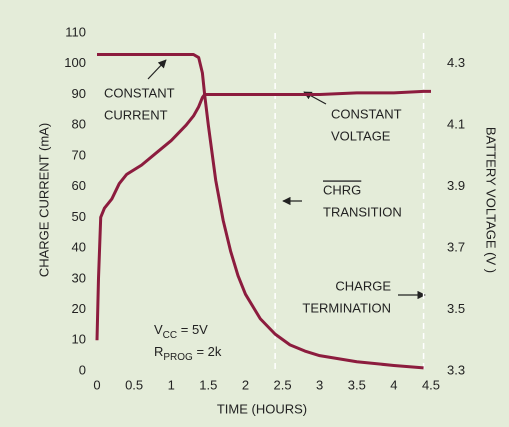  Describe the element at coordinates (136, 114) in the screenshot. I see `annotation: CURRENT` at that location.